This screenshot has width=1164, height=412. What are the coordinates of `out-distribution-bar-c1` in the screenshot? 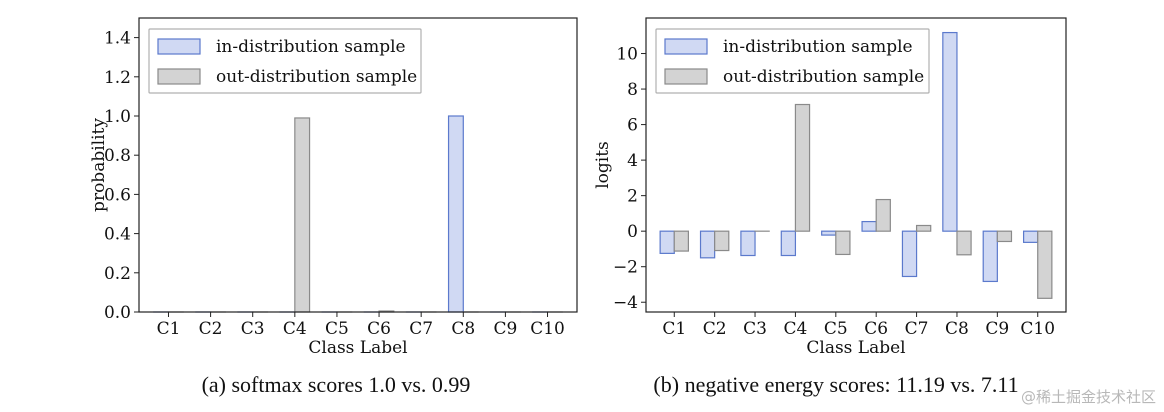 It's located at (681, 241).